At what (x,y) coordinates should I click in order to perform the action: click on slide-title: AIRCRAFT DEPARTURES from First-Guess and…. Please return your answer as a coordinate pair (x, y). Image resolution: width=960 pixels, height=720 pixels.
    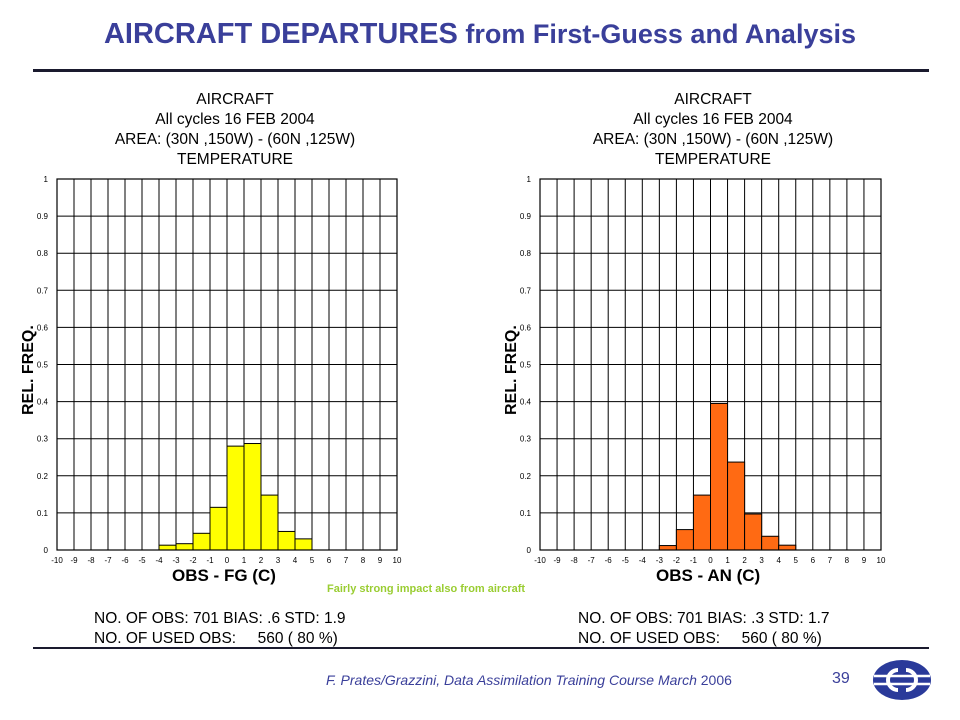
    Looking at the image, I should click on (480, 34).